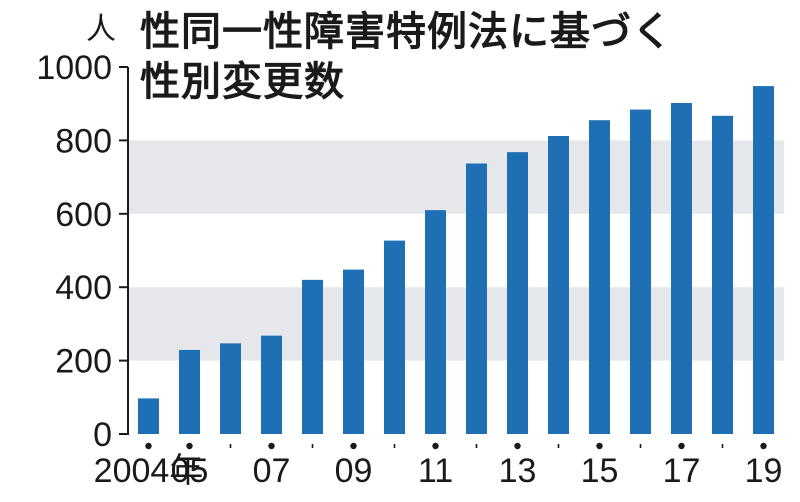 The width and height of the screenshot is (800, 502). Describe the element at coordinates (102, 435) in the screenshot. I see `y-tick-label: 0` at that location.